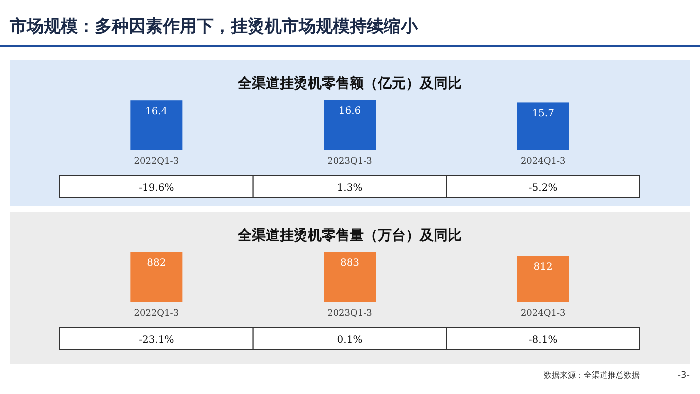 The height and width of the screenshot is (394, 700). I want to click on data-label: 15.7, so click(543, 114).